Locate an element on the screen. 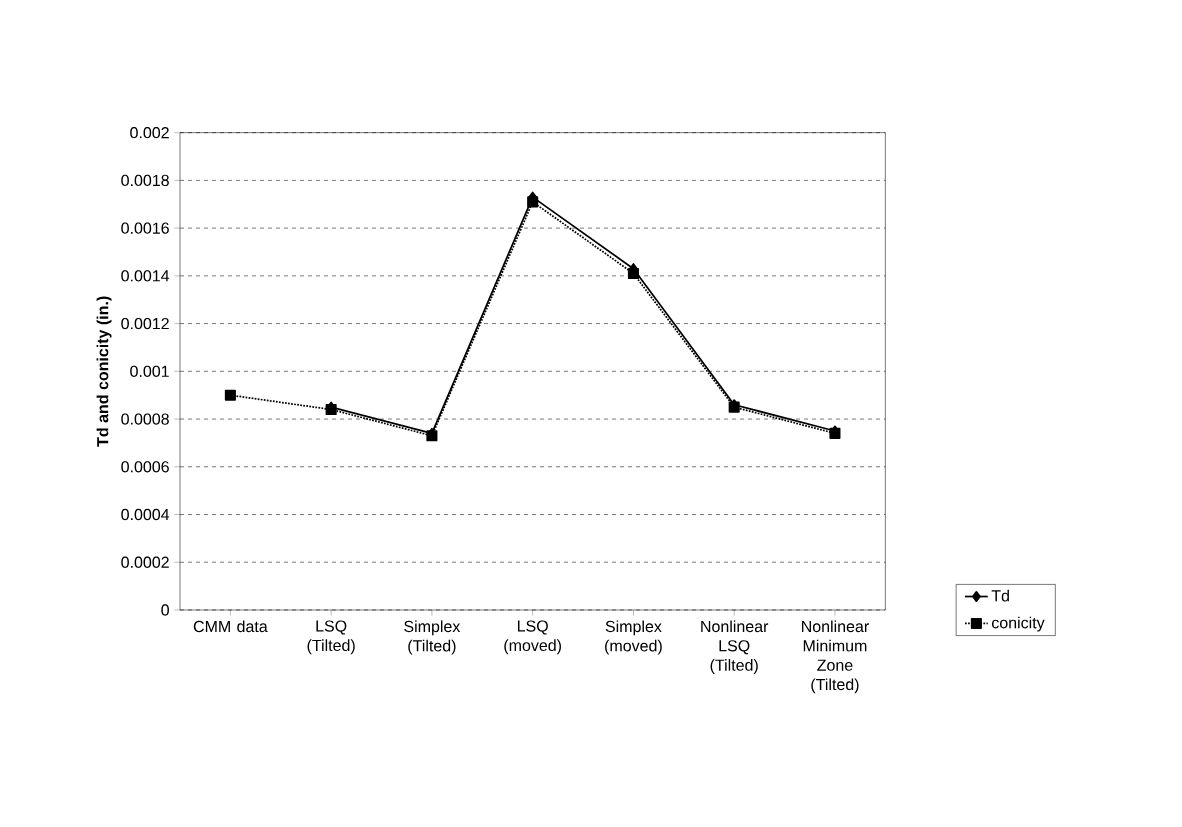 The image size is (1182, 827). x-tick-label: Simplex (Tilted) is located at coordinates (432, 637).